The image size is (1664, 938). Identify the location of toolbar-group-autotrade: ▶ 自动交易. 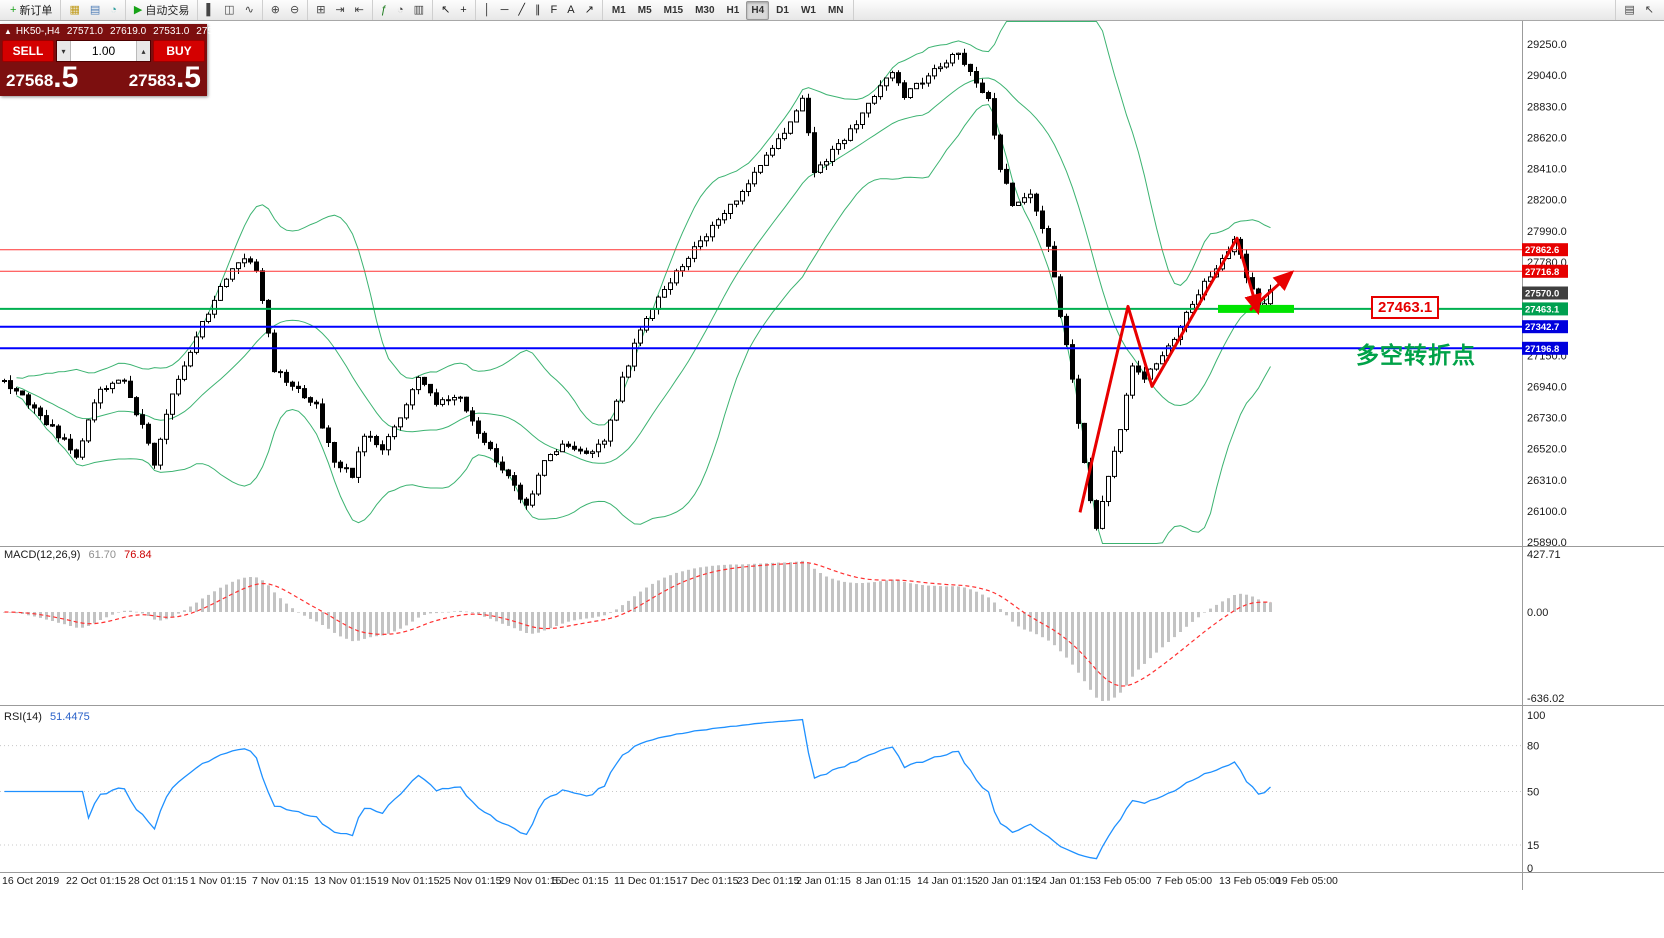
(162, 10).